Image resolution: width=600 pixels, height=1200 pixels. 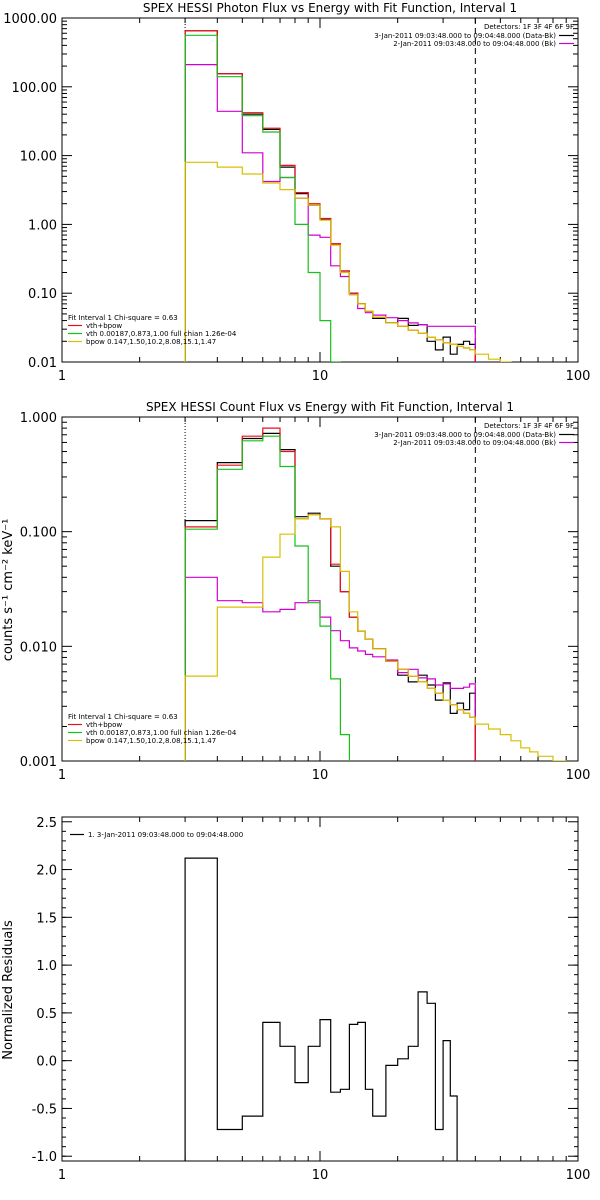 I want to click on y-tick-label: 1.000, so click(x=38, y=418).